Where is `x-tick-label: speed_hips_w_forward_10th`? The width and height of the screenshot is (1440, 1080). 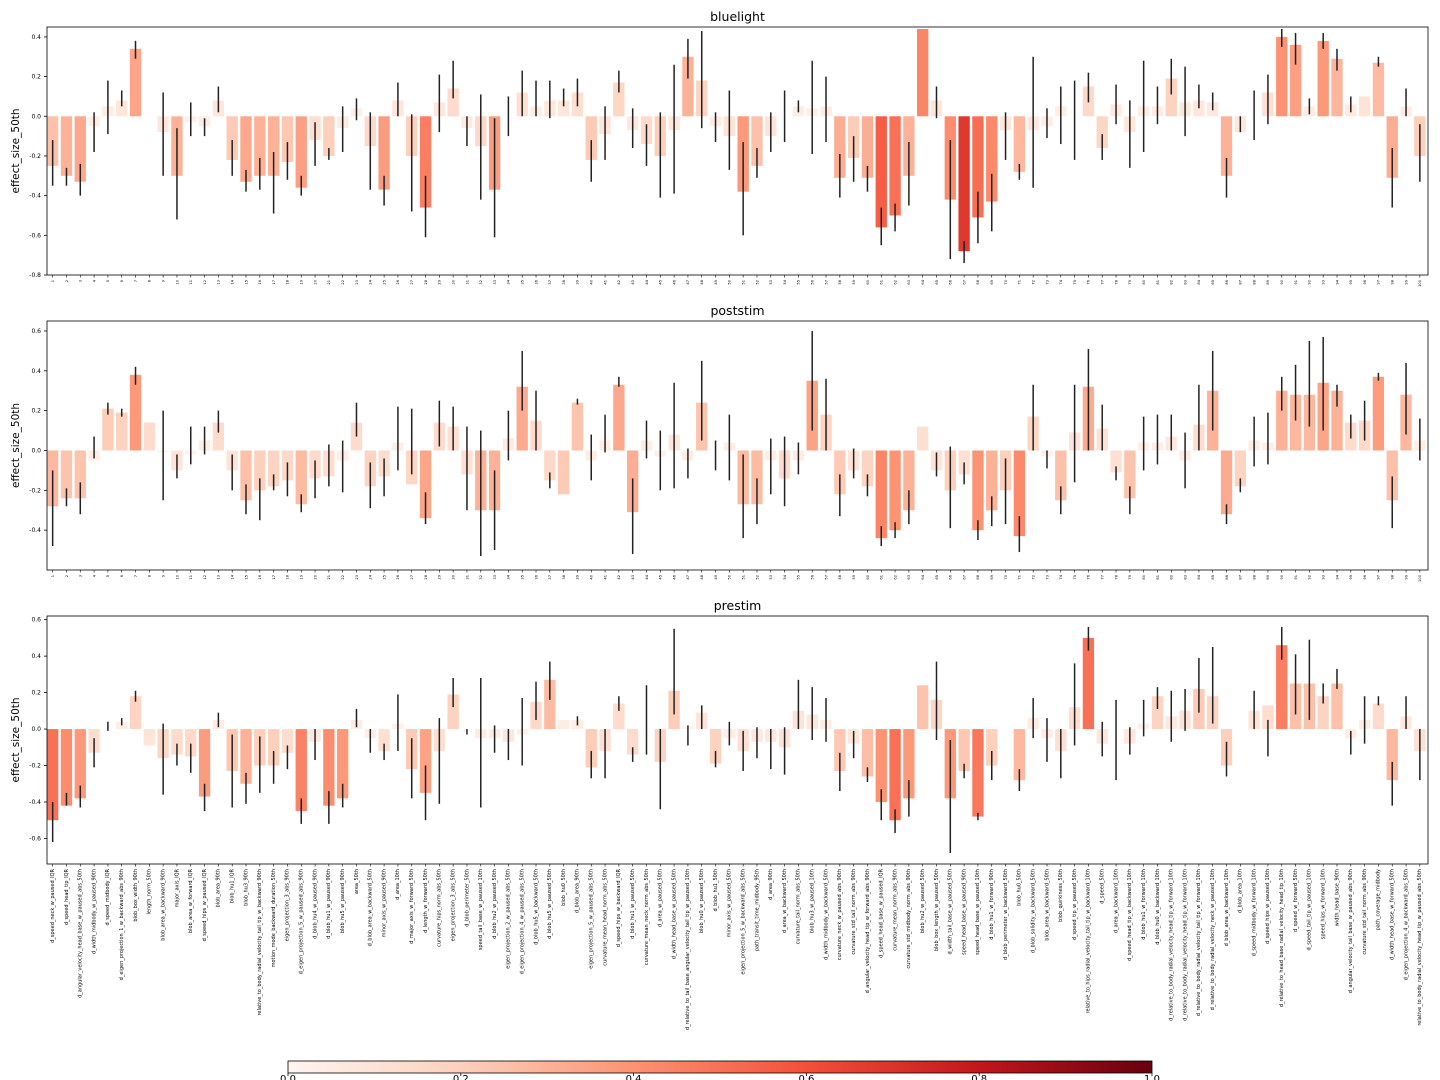 x-tick-label: speed_hips_w_forward_10th is located at coordinates (1323, 904).